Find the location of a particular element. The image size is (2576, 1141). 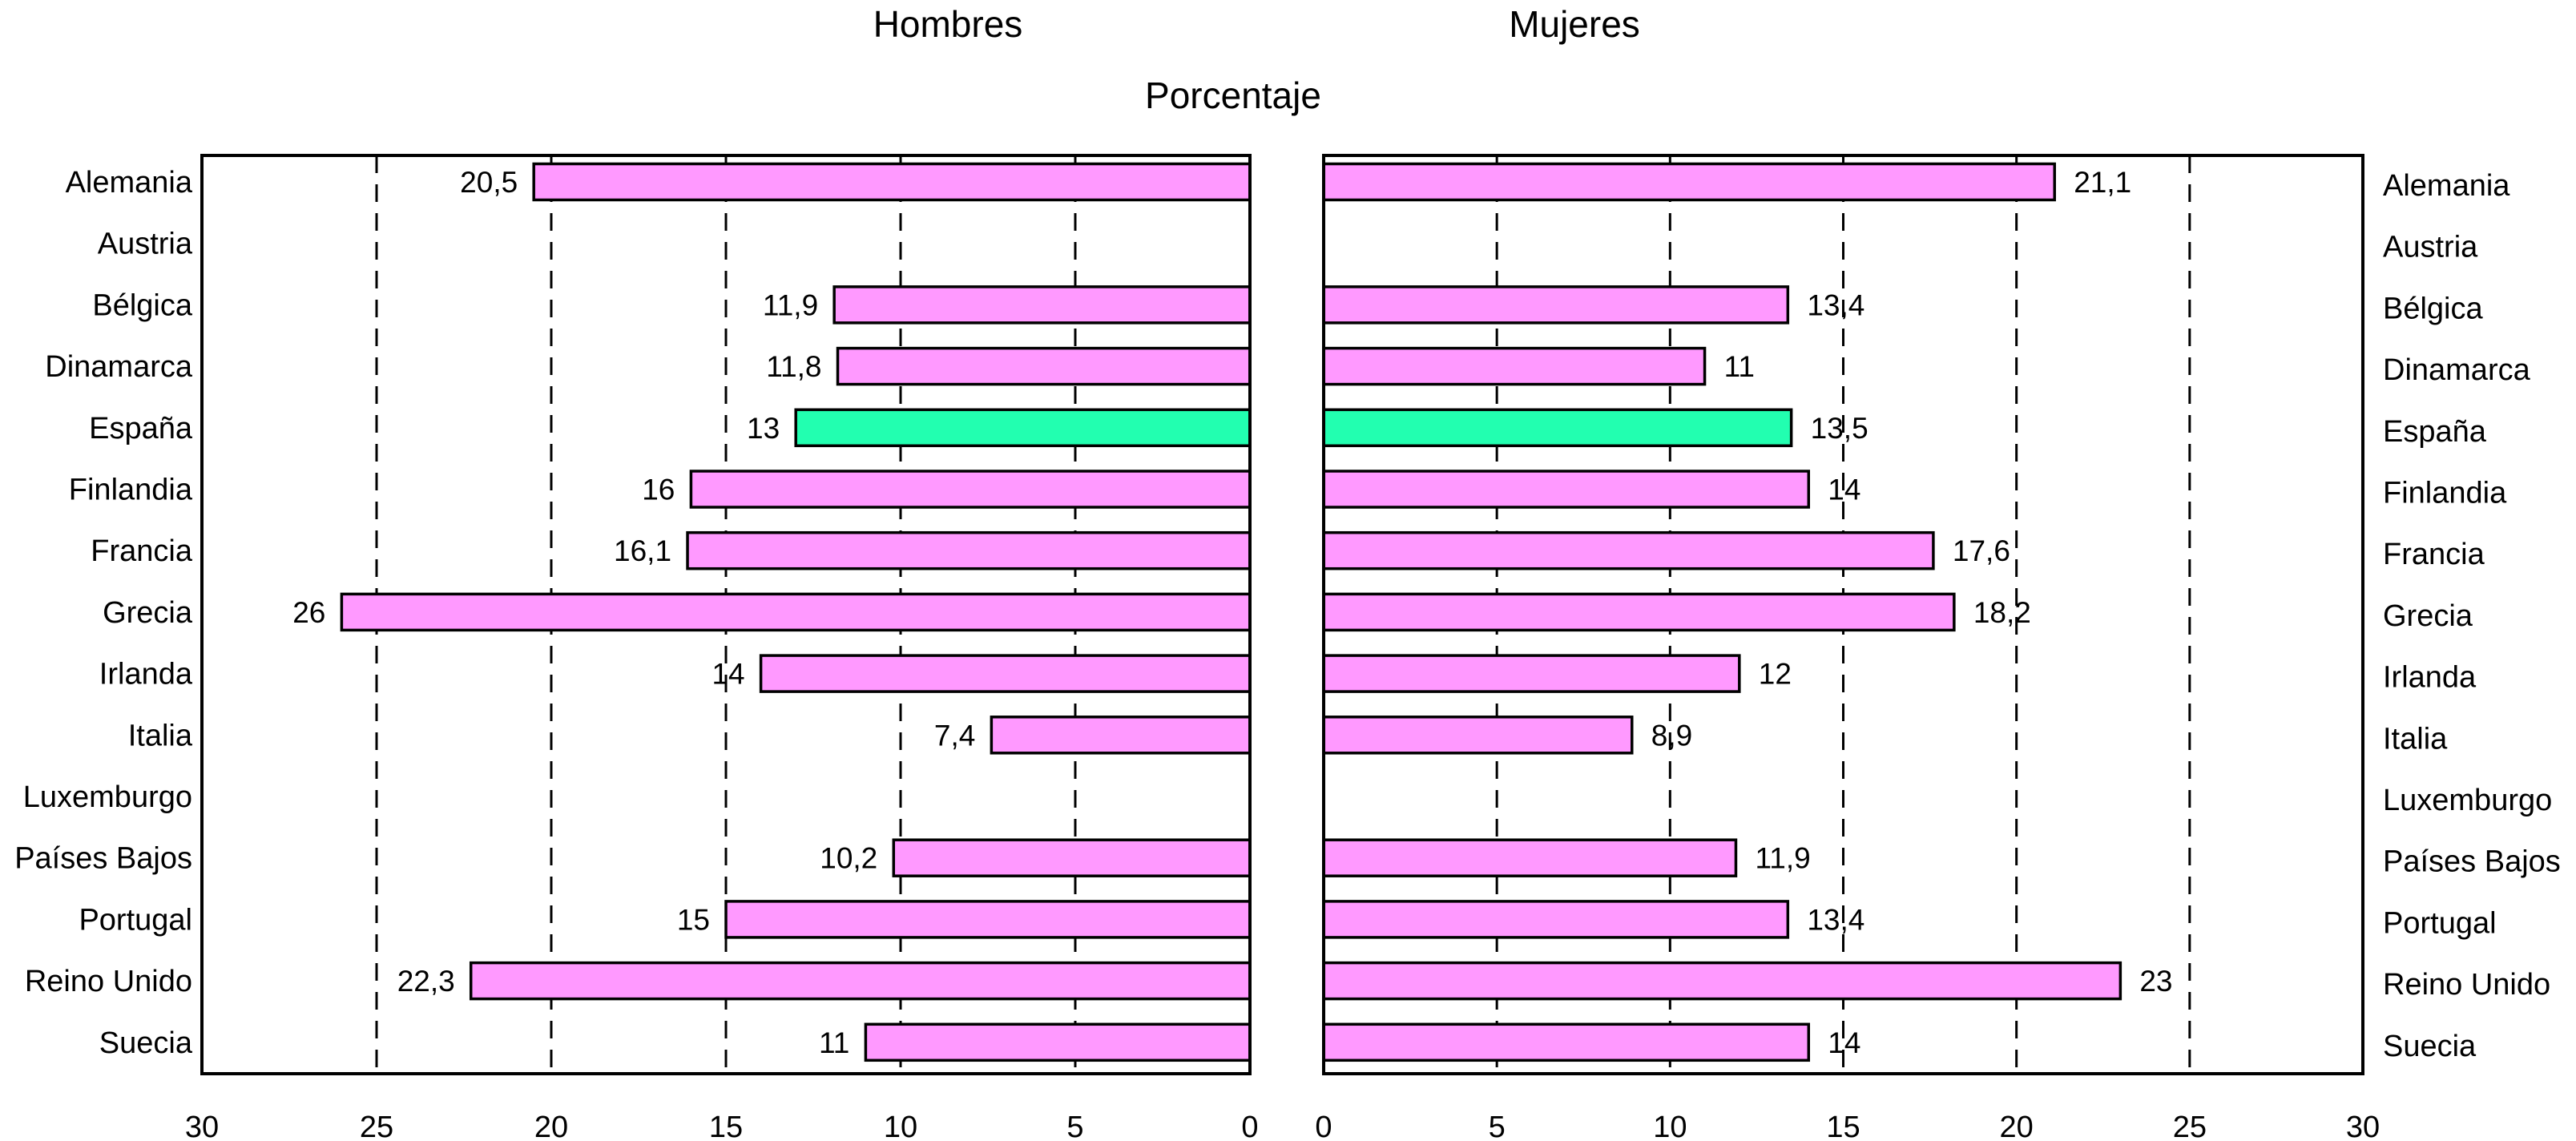

hombres-bar-dinamarca is located at coordinates (1044, 366).